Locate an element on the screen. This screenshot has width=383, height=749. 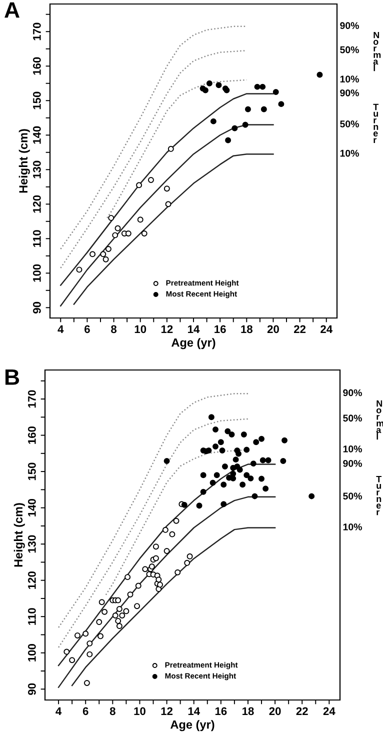
chart-title: B is located at coordinates (12, 377).